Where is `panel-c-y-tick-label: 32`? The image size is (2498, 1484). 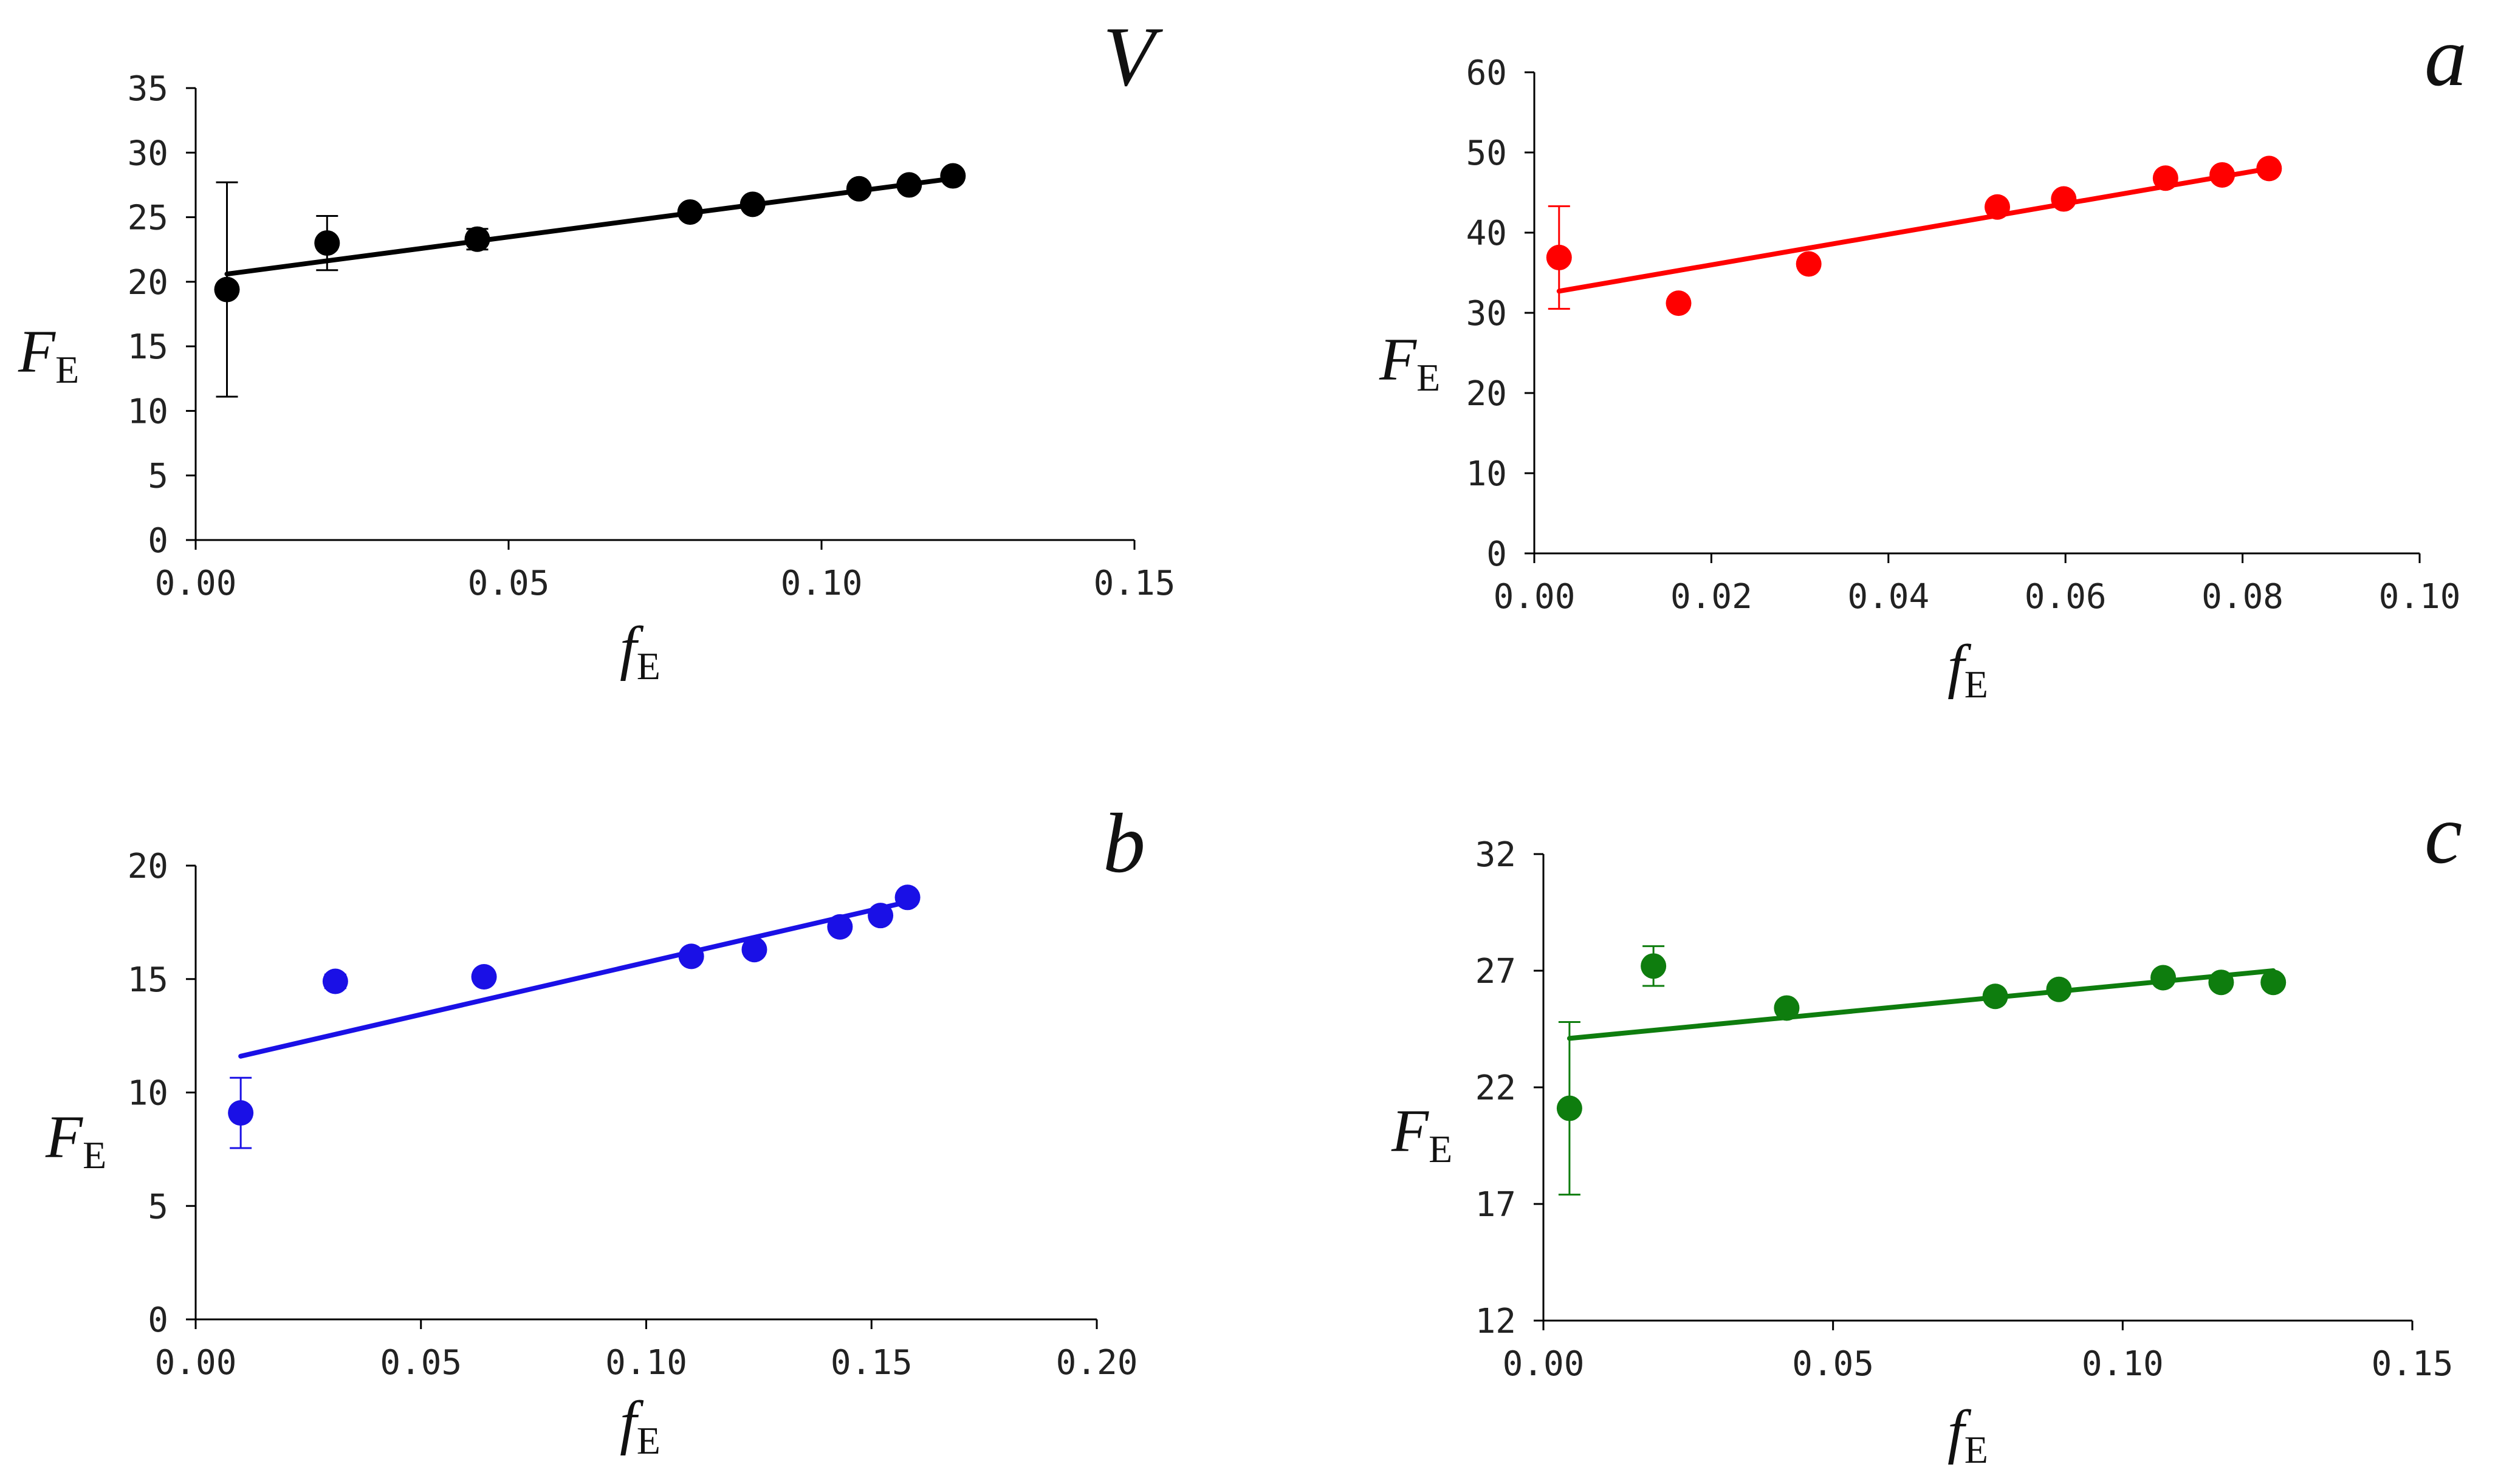
panel-c-y-tick-label: 32 is located at coordinates (1496, 855).